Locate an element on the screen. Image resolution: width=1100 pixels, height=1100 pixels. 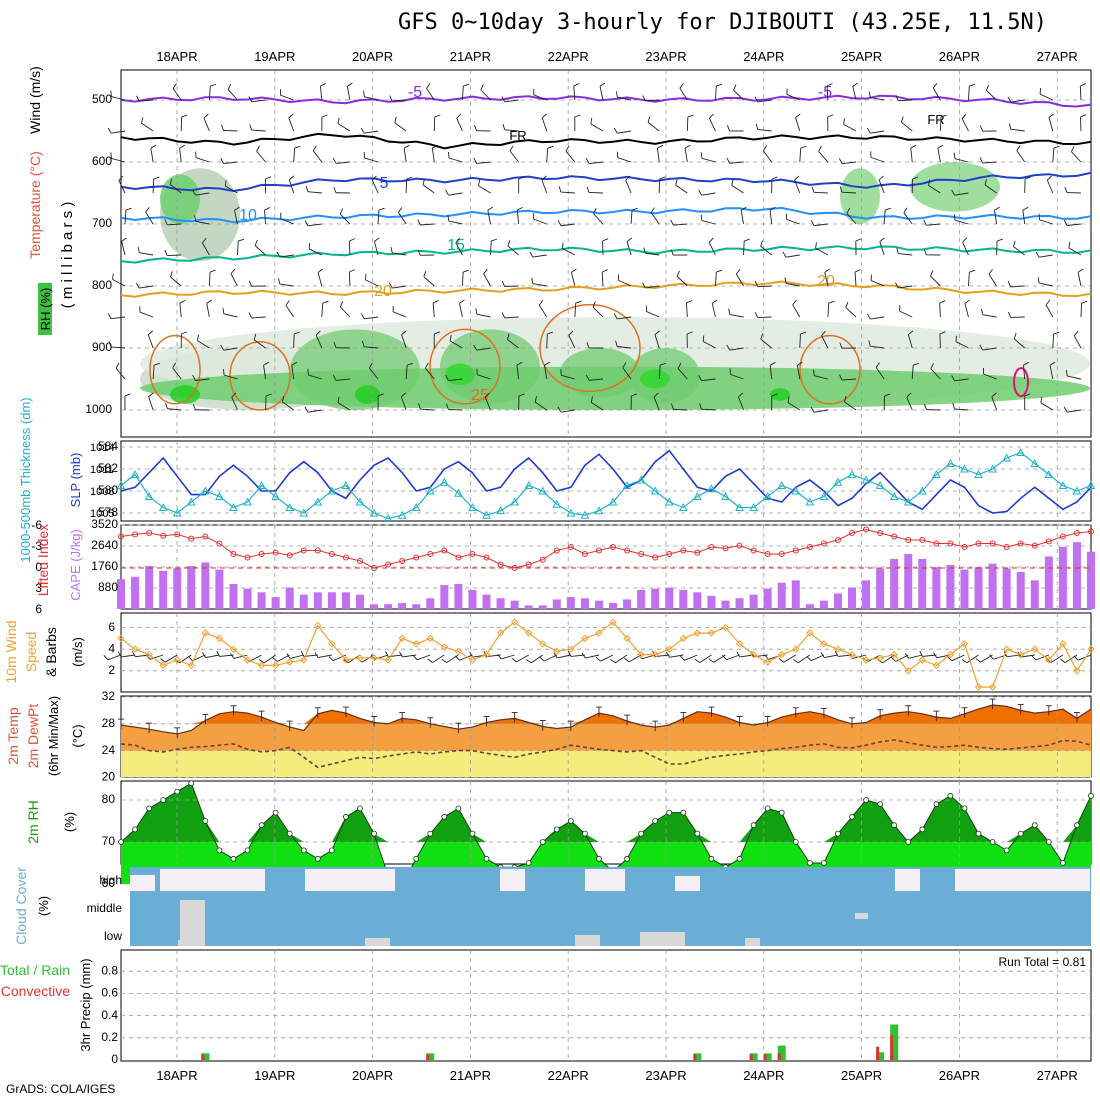
top-date-label: 21APR is located at coordinates (470, 56).